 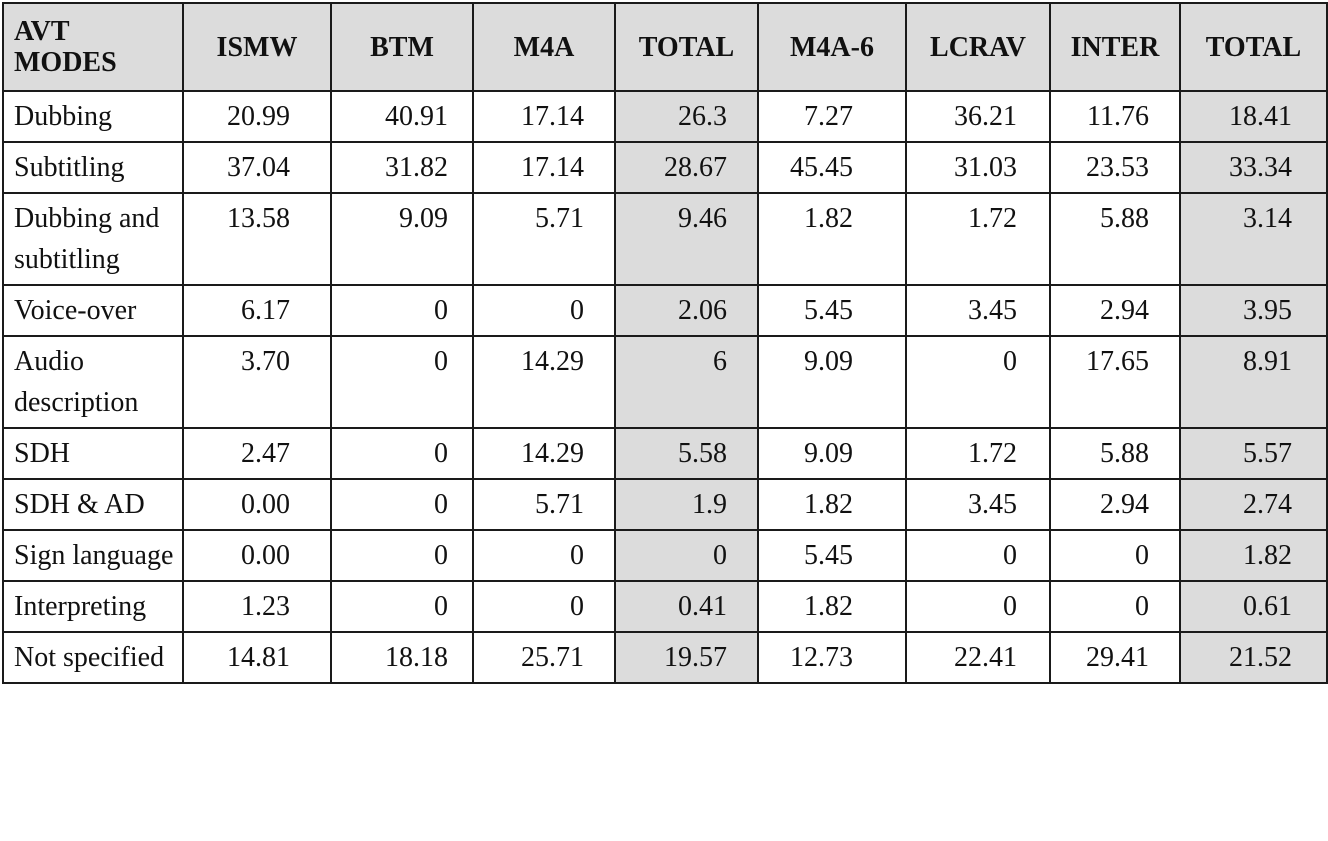 What do you see at coordinates (686, 239) in the screenshot?
I see `total-cell: 9.46` at bounding box center [686, 239].